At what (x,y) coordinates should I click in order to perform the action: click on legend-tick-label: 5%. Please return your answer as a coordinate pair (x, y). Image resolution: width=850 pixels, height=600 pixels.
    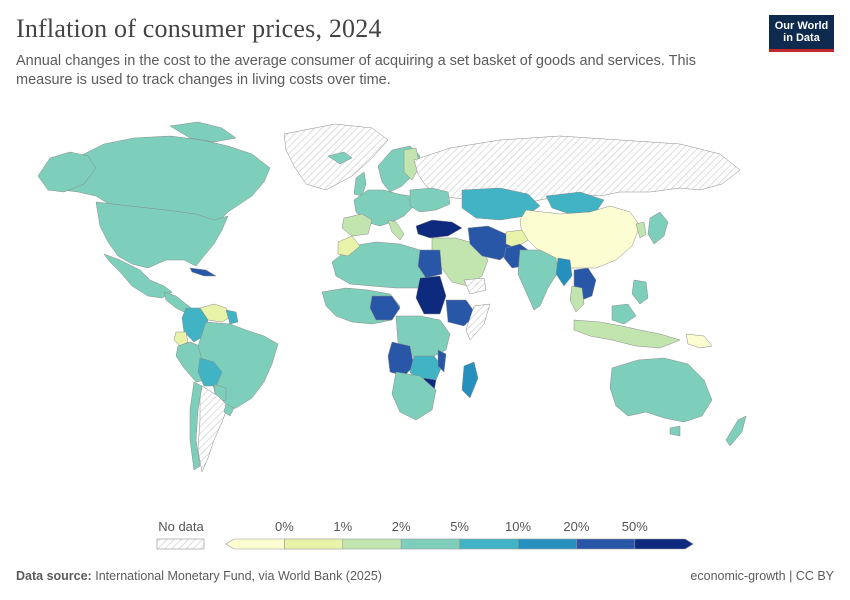
    Looking at the image, I should click on (459, 526).